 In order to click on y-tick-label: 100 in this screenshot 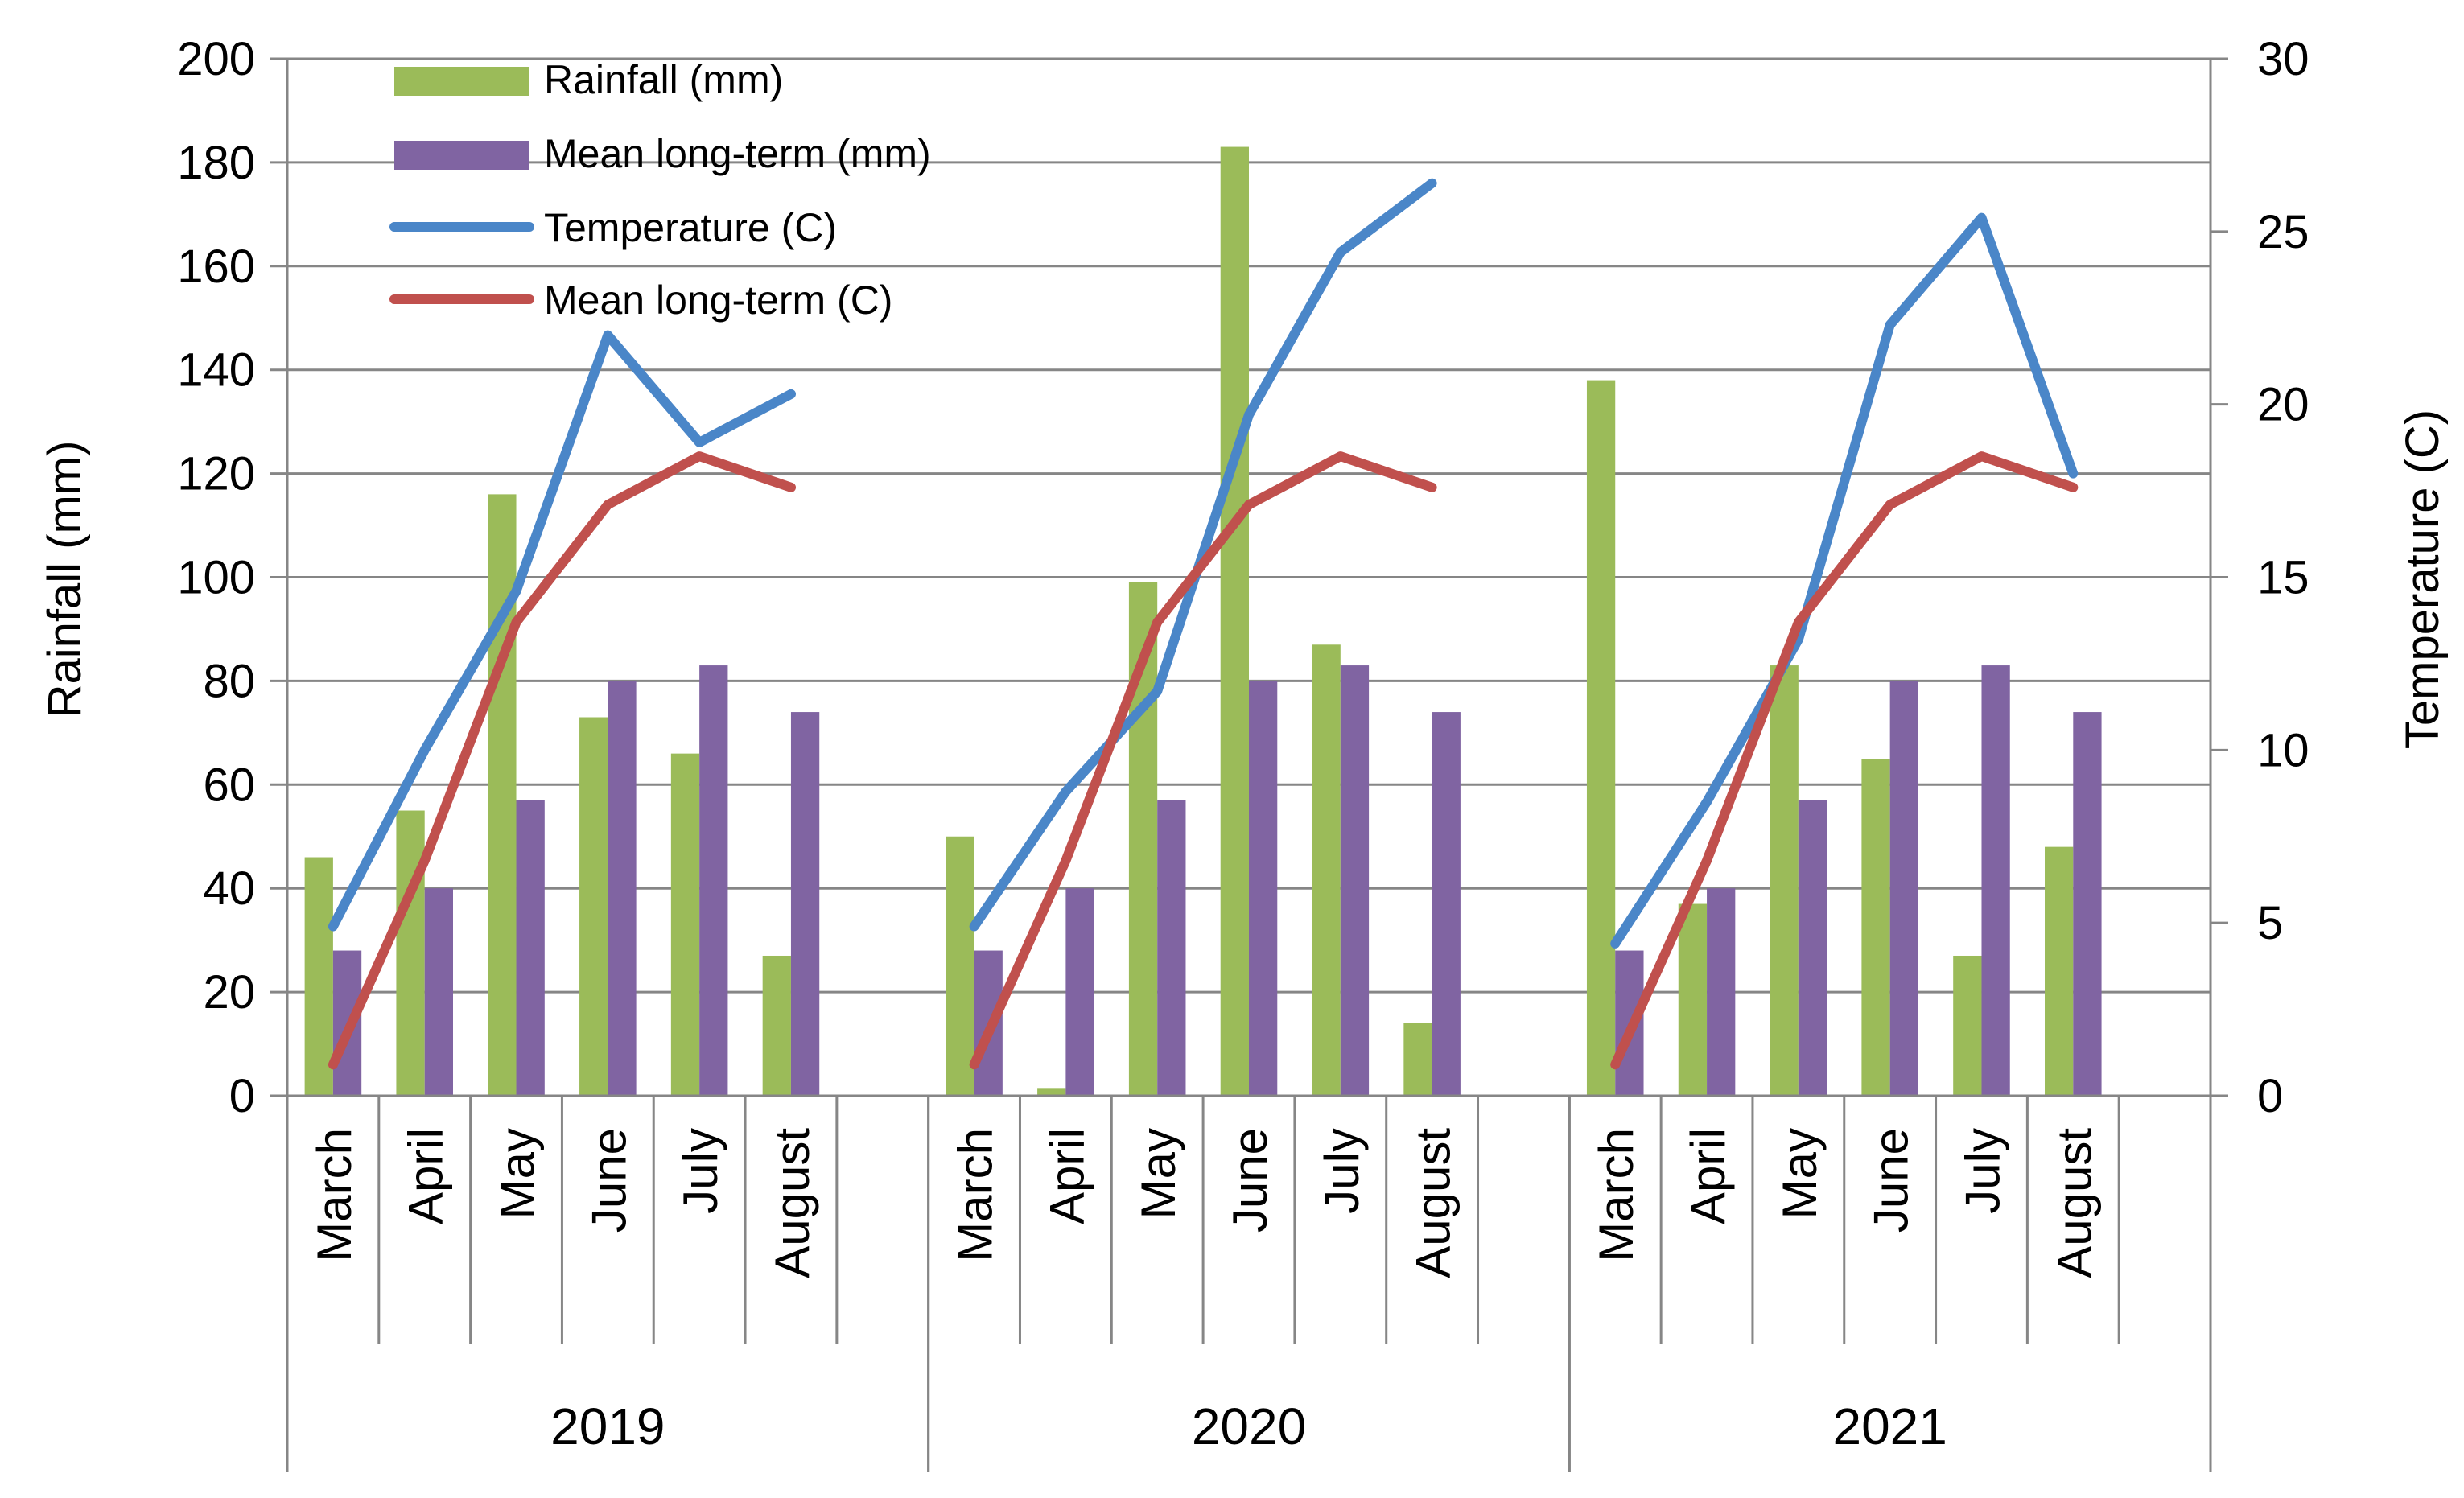, I will do `click(216, 578)`.